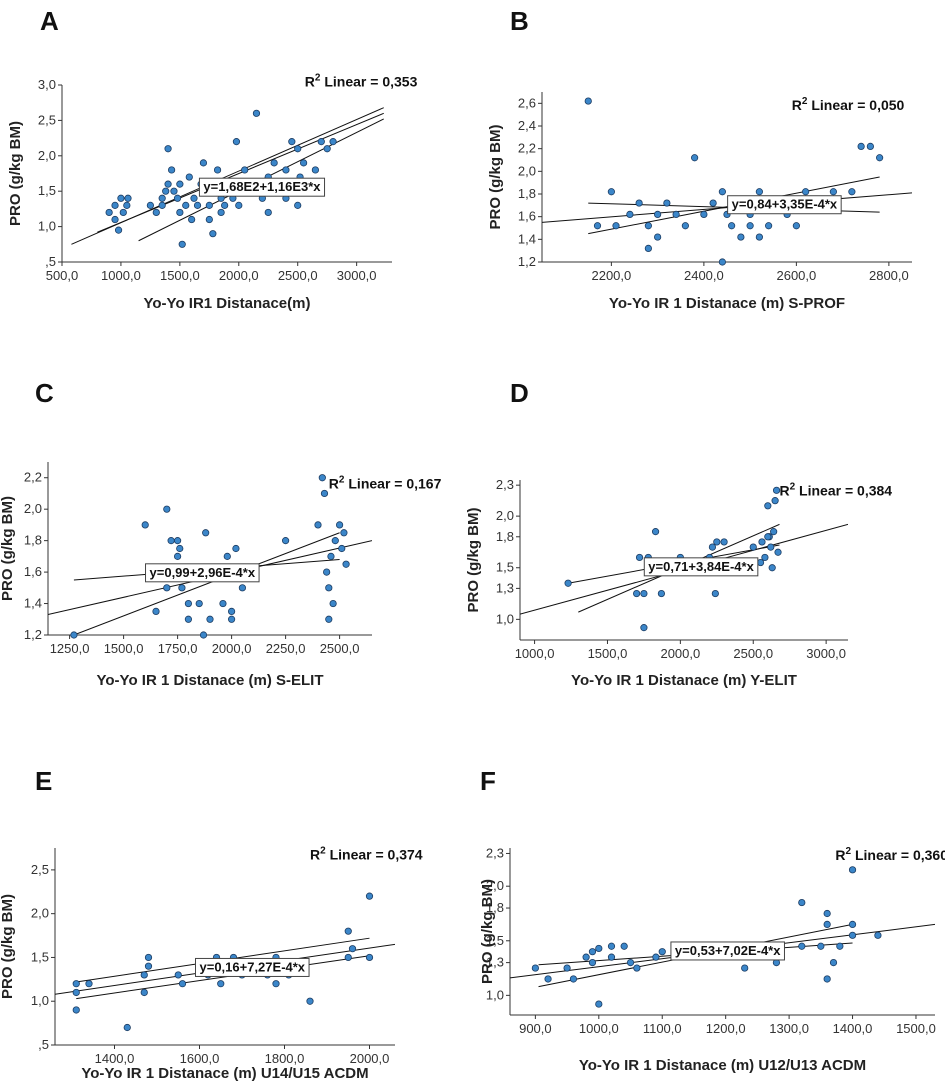  I want to click on x-tick-label: 900,0, so click(535, 1028).